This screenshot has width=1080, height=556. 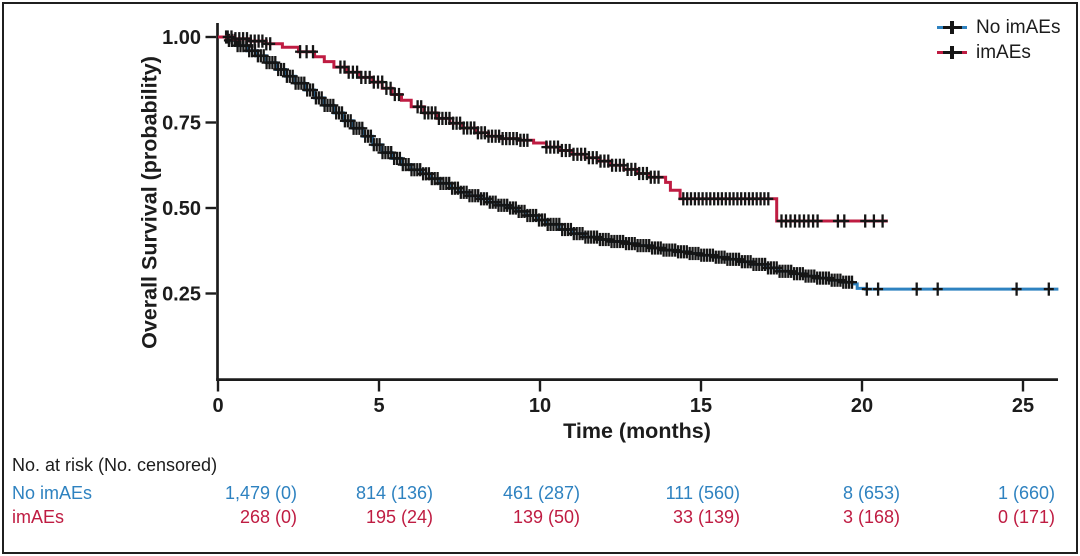 What do you see at coordinates (862, 406) in the screenshot?
I see `x-tick-label: 20` at bounding box center [862, 406].